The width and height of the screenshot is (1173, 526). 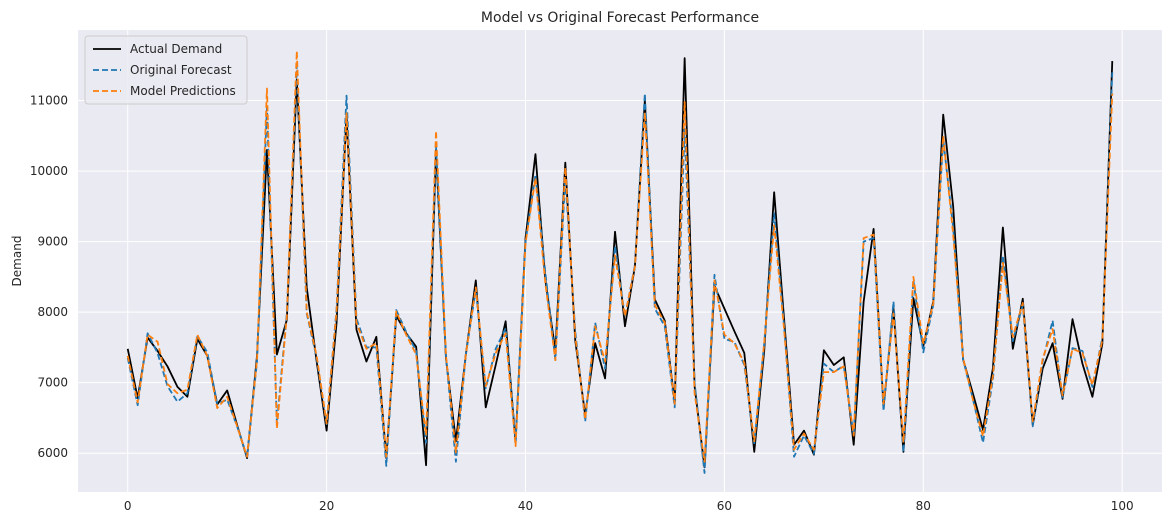 What do you see at coordinates (52, 242) in the screenshot?
I see `y-tick-label: 9000` at bounding box center [52, 242].